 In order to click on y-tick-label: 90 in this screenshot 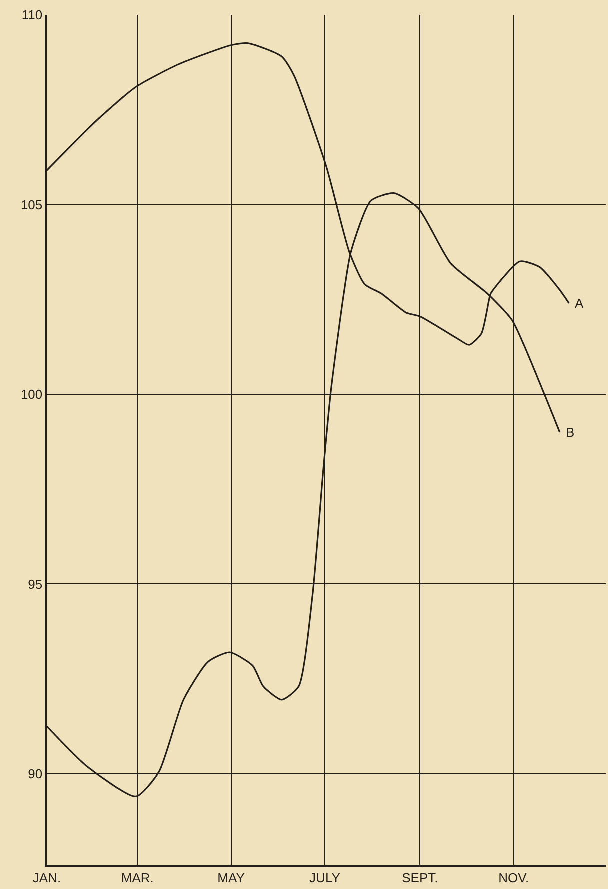, I will do `click(35, 774)`.